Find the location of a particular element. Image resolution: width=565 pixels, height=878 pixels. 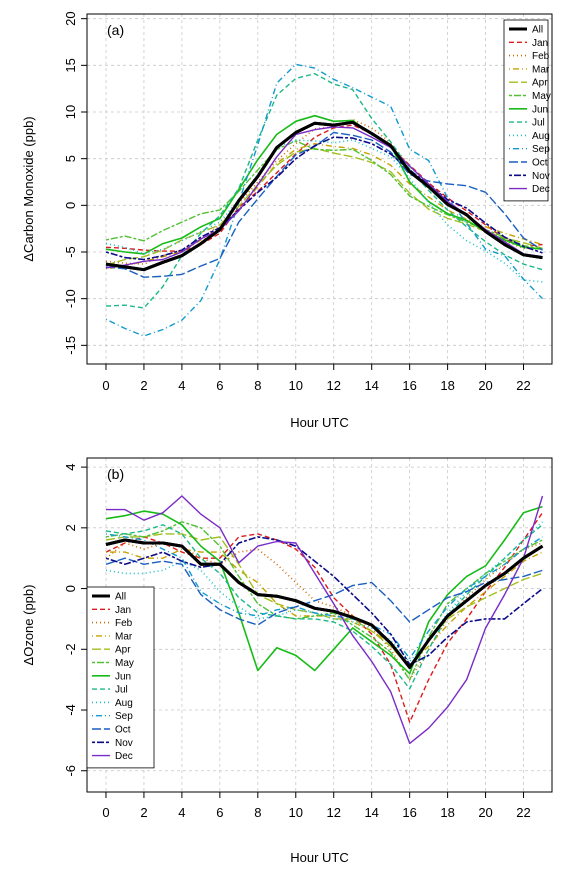

y-tick-label: -5 is located at coordinates (70, 252).